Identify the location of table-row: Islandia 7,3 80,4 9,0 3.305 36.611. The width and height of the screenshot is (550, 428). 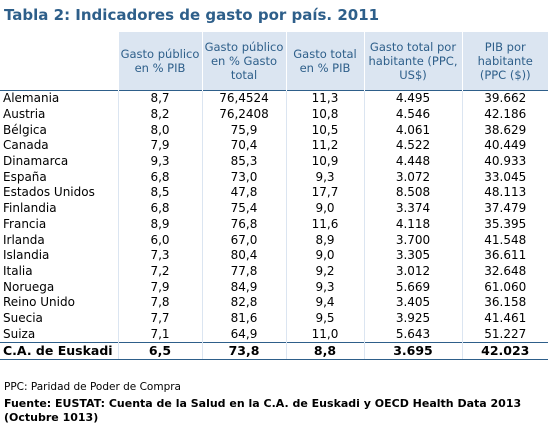
(274, 255).